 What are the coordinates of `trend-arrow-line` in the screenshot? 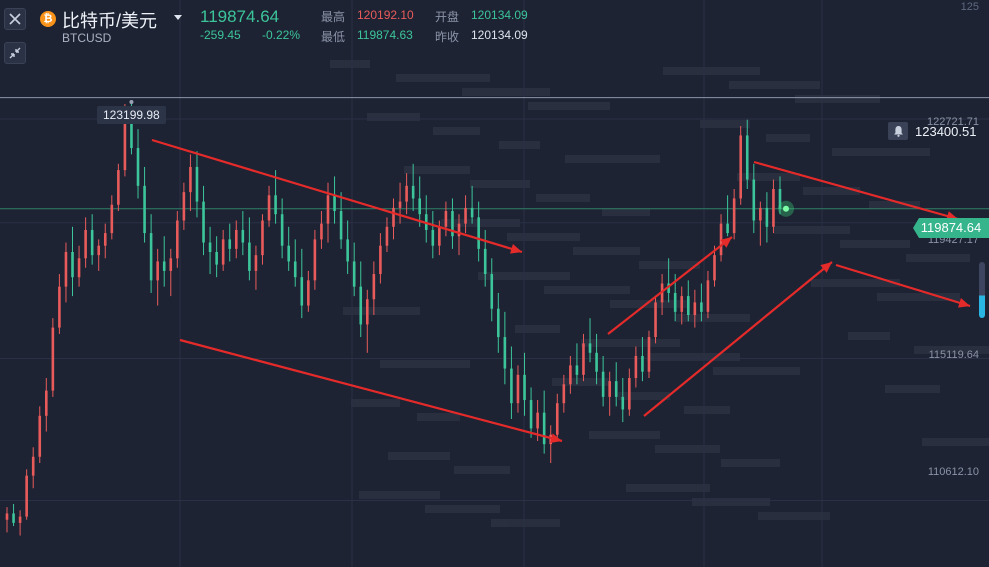 It's located at (856, 190).